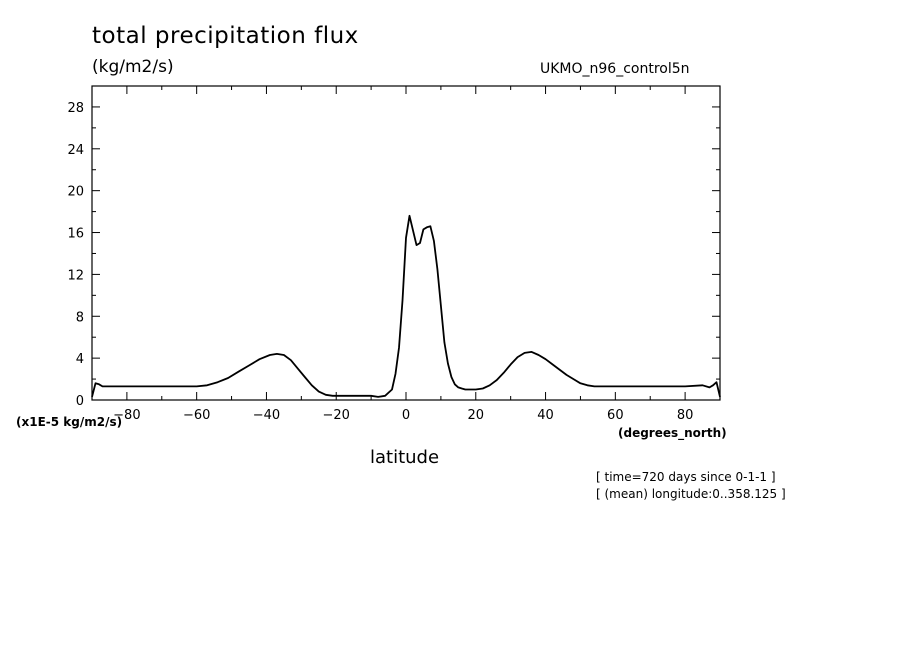 The image size is (904, 654). What do you see at coordinates (80, 317) in the screenshot?
I see `y-tick-label: 8` at bounding box center [80, 317].